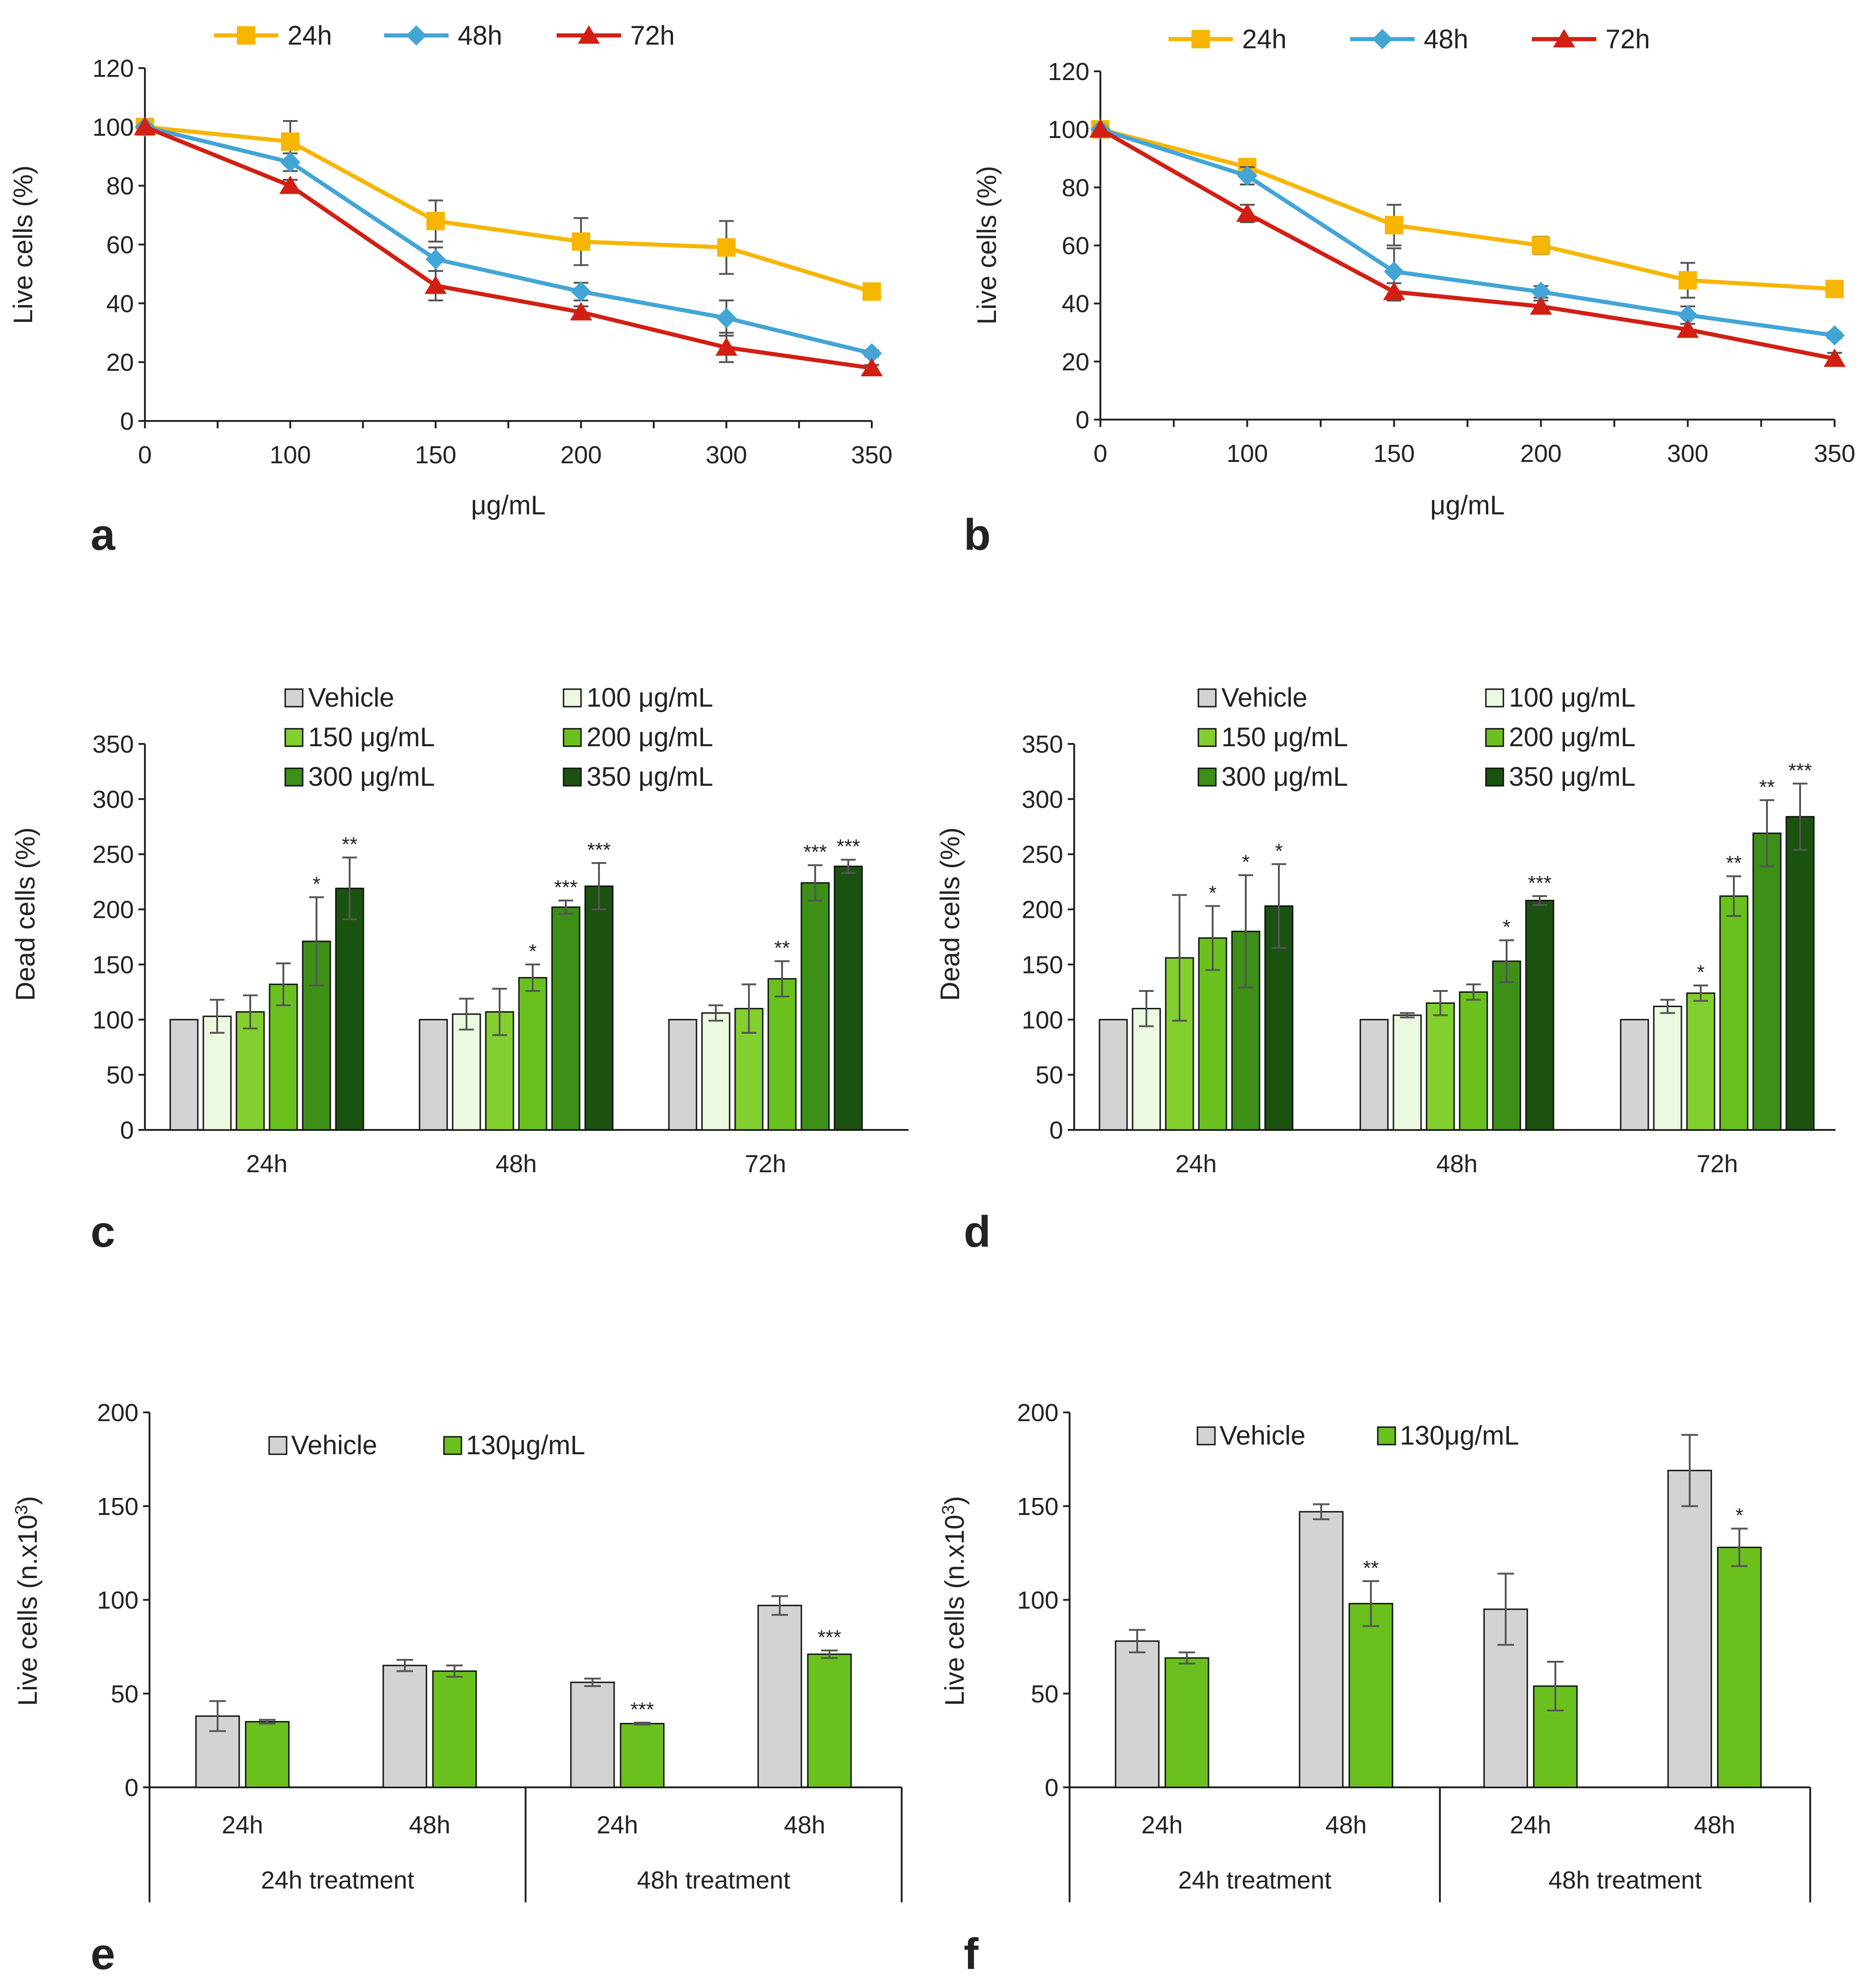  I want to click on y-tick-label-50: 50, so click(1045, 1694).